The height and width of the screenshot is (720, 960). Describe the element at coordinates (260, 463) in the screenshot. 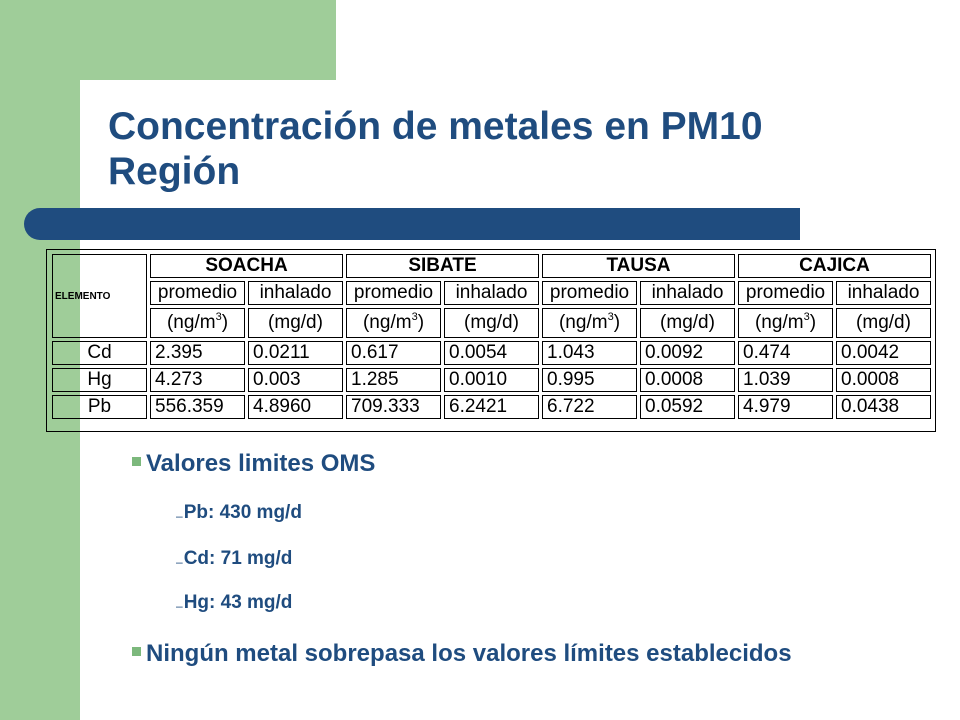

I see `bullet-oms-text: Valores limites OMS` at that location.